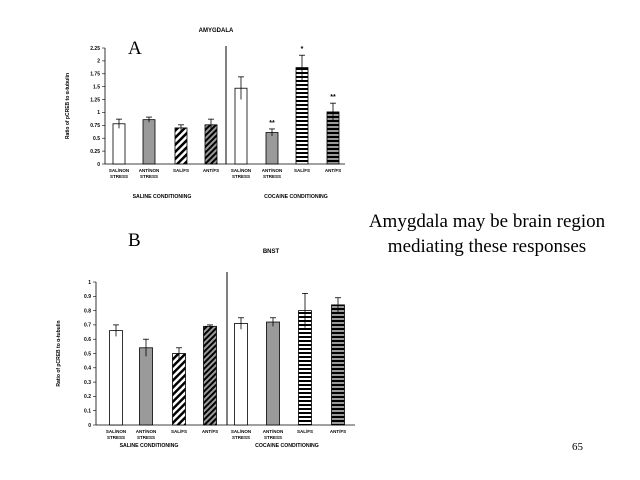 This screenshot has width=640, height=480. What do you see at coordinates (95, 49) in the screenshot?
I see `y-tick-label: 2.25` at bounding box center [95, 49].